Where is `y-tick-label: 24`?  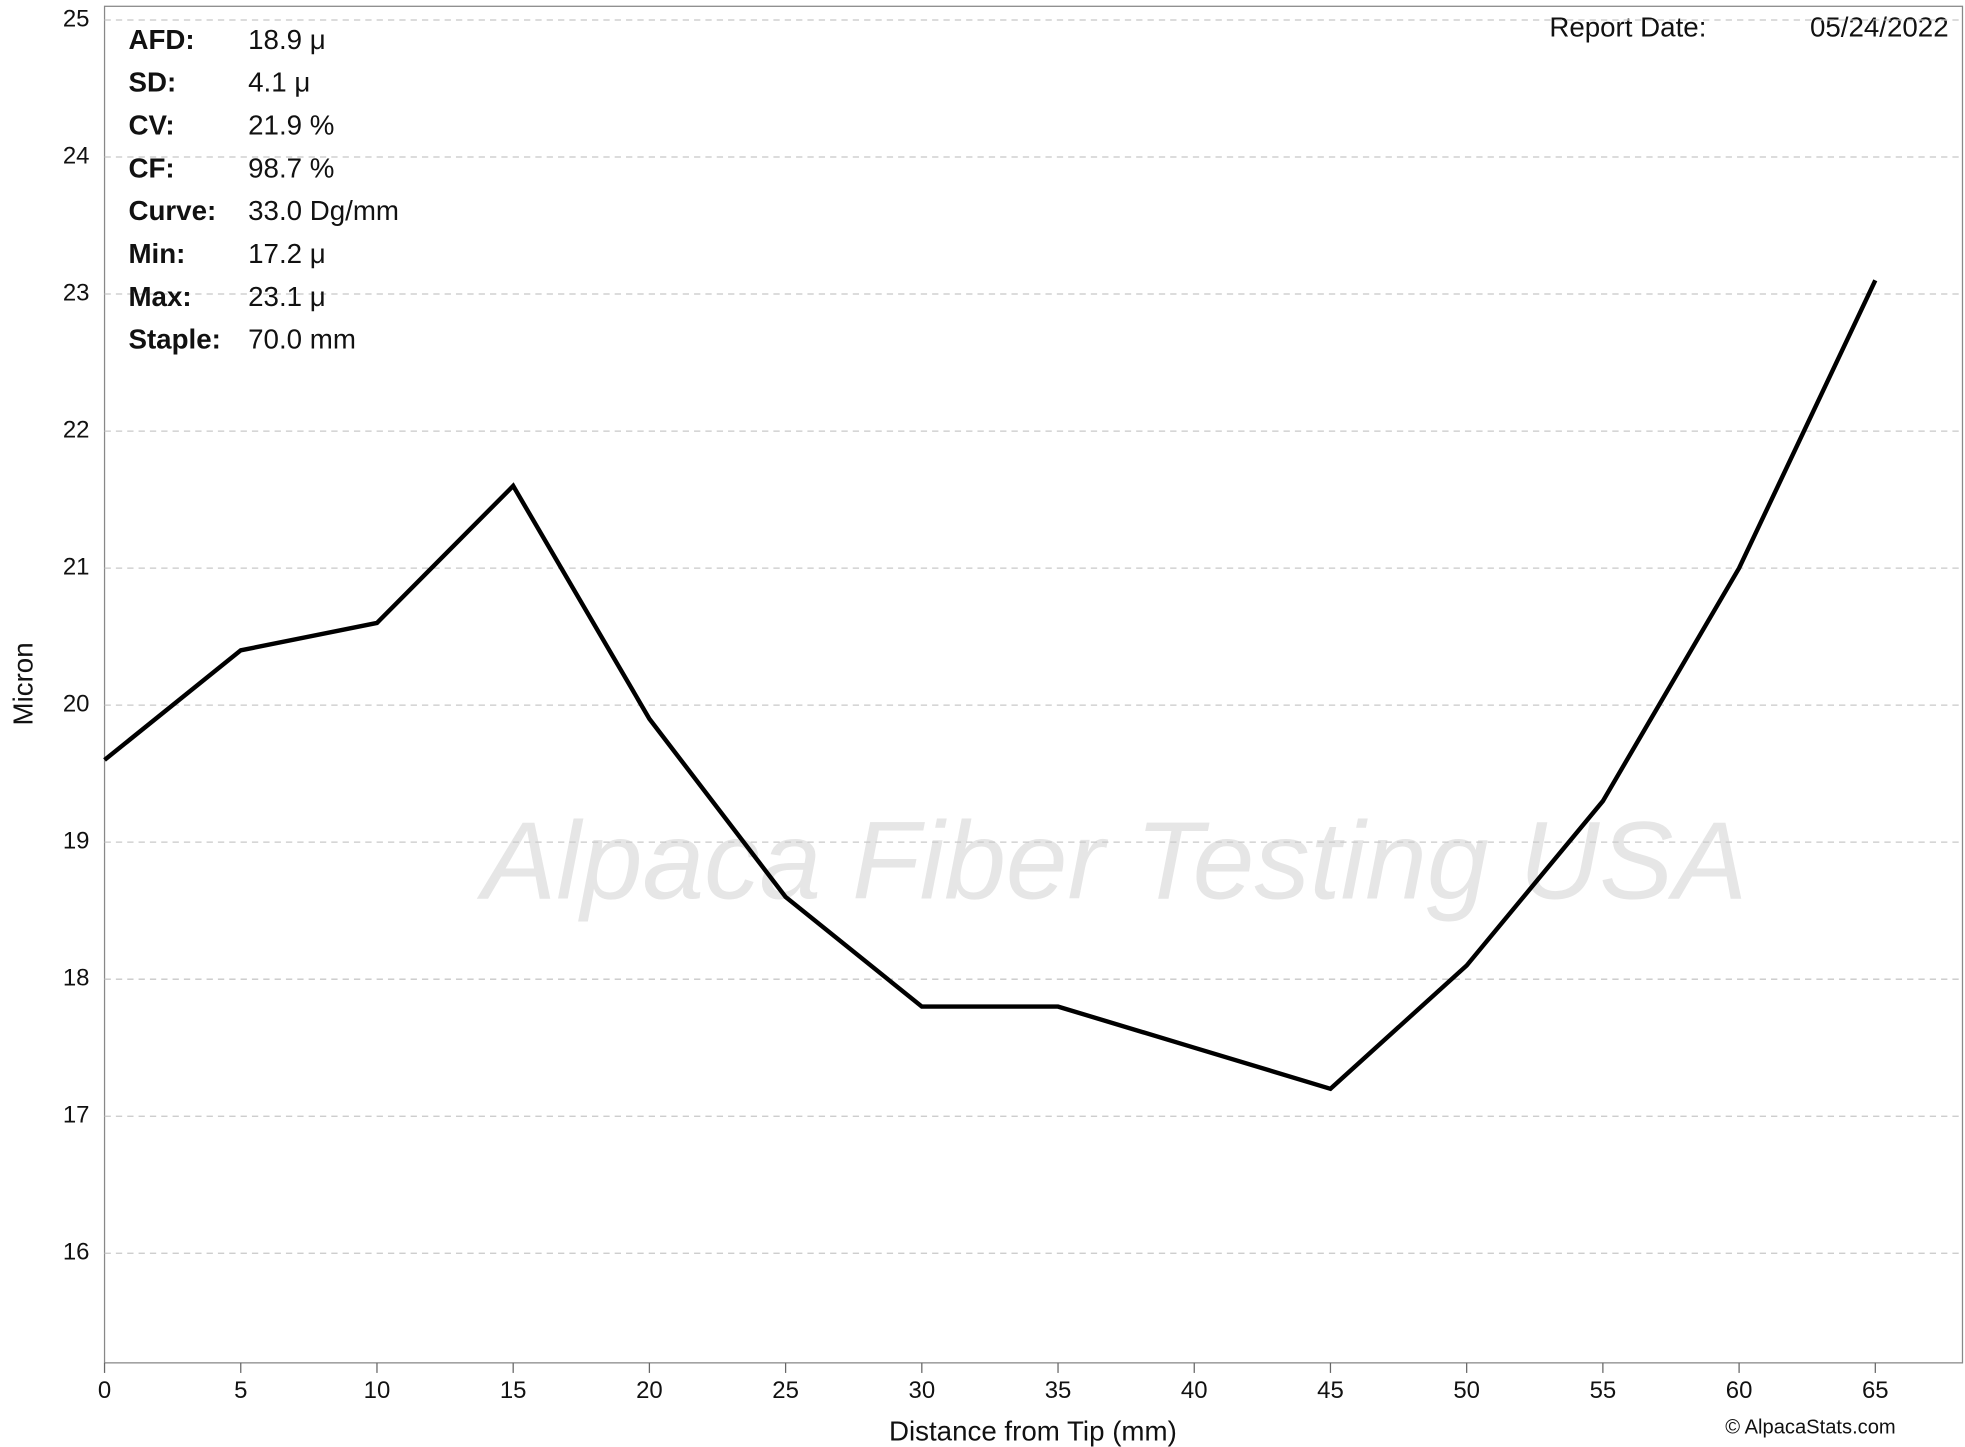
y-tick-label: 24 is located at coordinates (76, 155).